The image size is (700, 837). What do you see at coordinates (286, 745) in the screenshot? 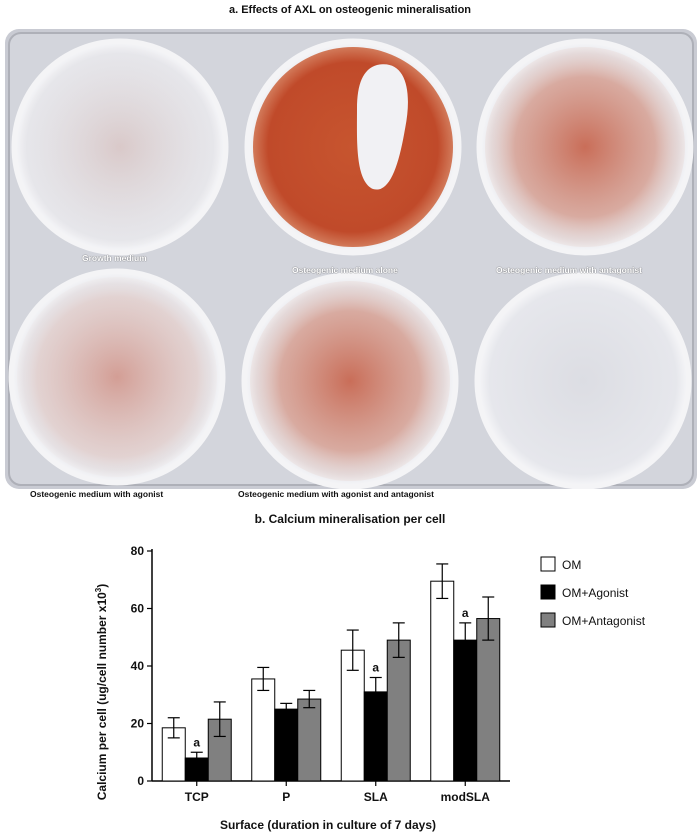
I see `bar-om-agonist-p` at bounding box center [286, 745].